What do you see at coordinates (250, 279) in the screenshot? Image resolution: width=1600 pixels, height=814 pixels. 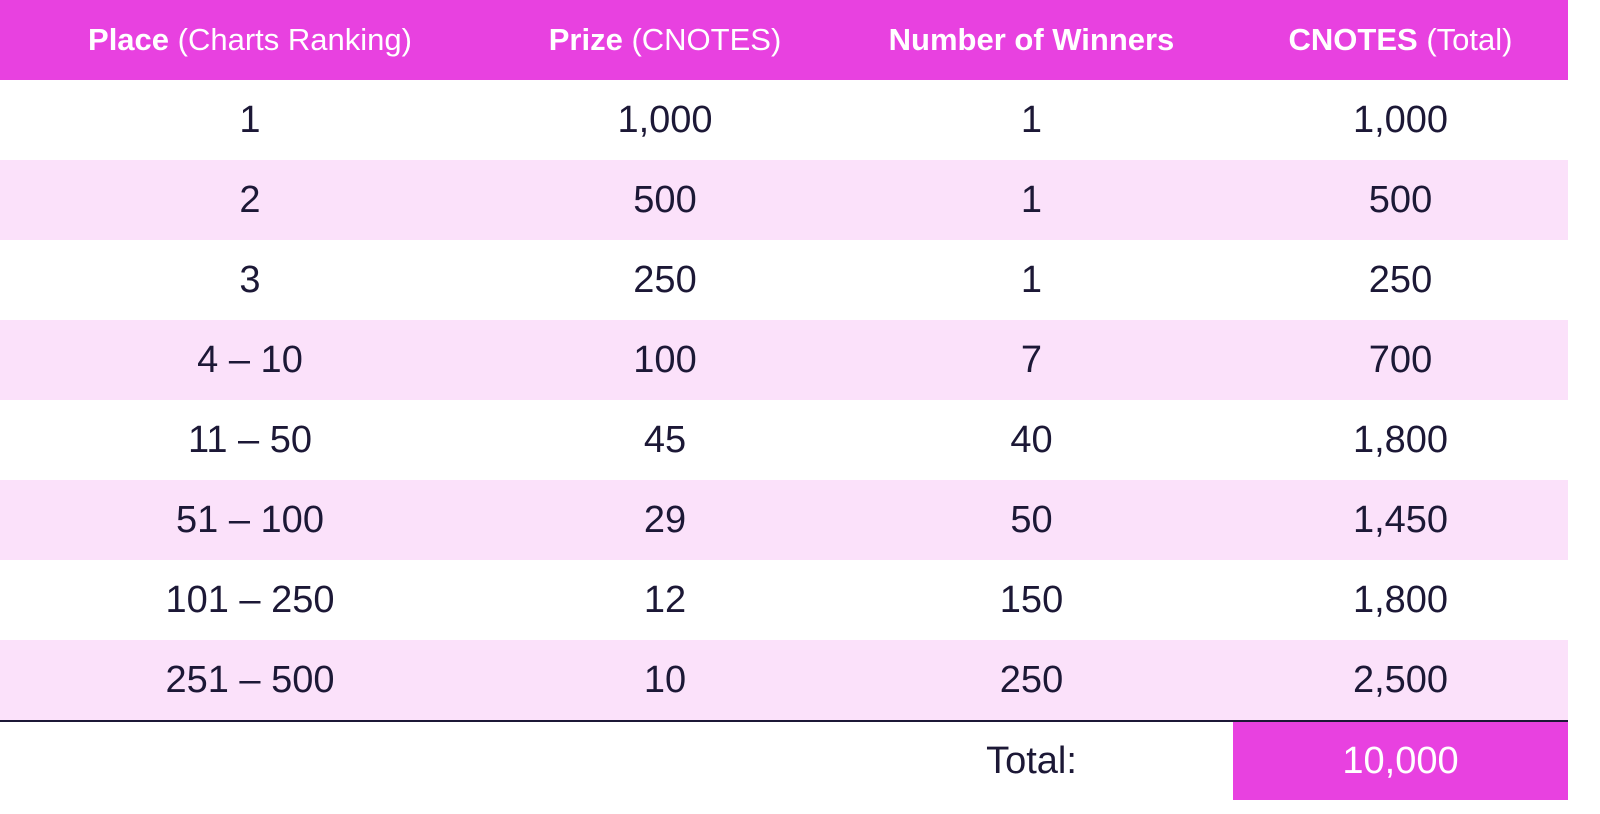 I see `cell-place: 3` at bounding box center [250, 279].